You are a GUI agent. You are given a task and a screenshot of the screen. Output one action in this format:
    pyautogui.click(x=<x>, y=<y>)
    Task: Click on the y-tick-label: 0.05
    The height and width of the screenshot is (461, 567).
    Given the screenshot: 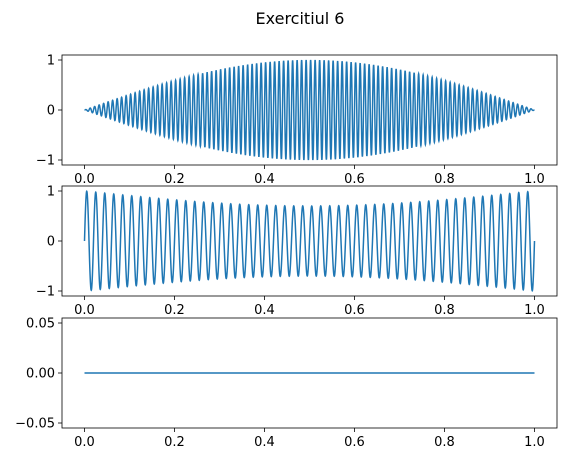 What is the action you would take?
    pyautogui.click(x=40, y=324)
    